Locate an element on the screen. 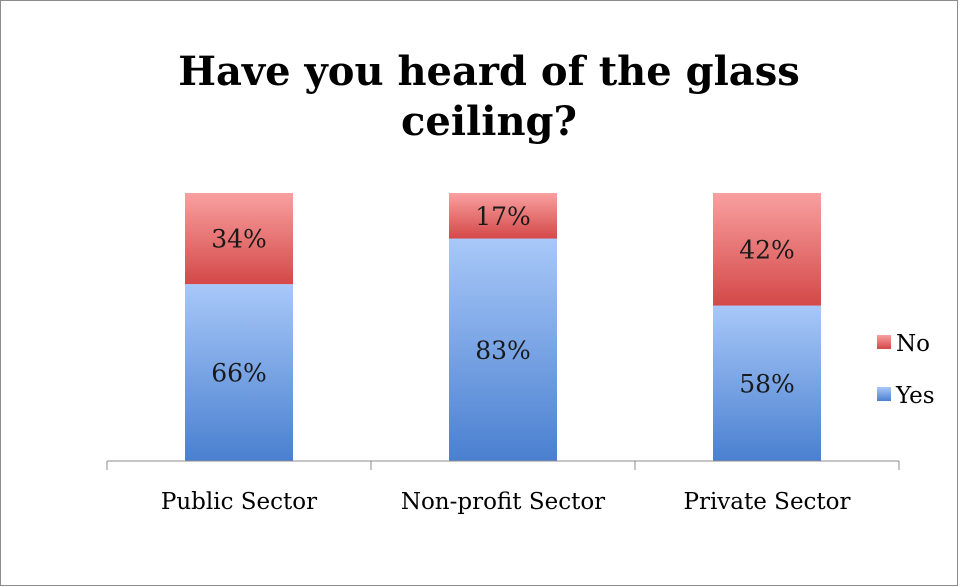  bar-yes-non-profit-sector is located at coordinates (503, 349).